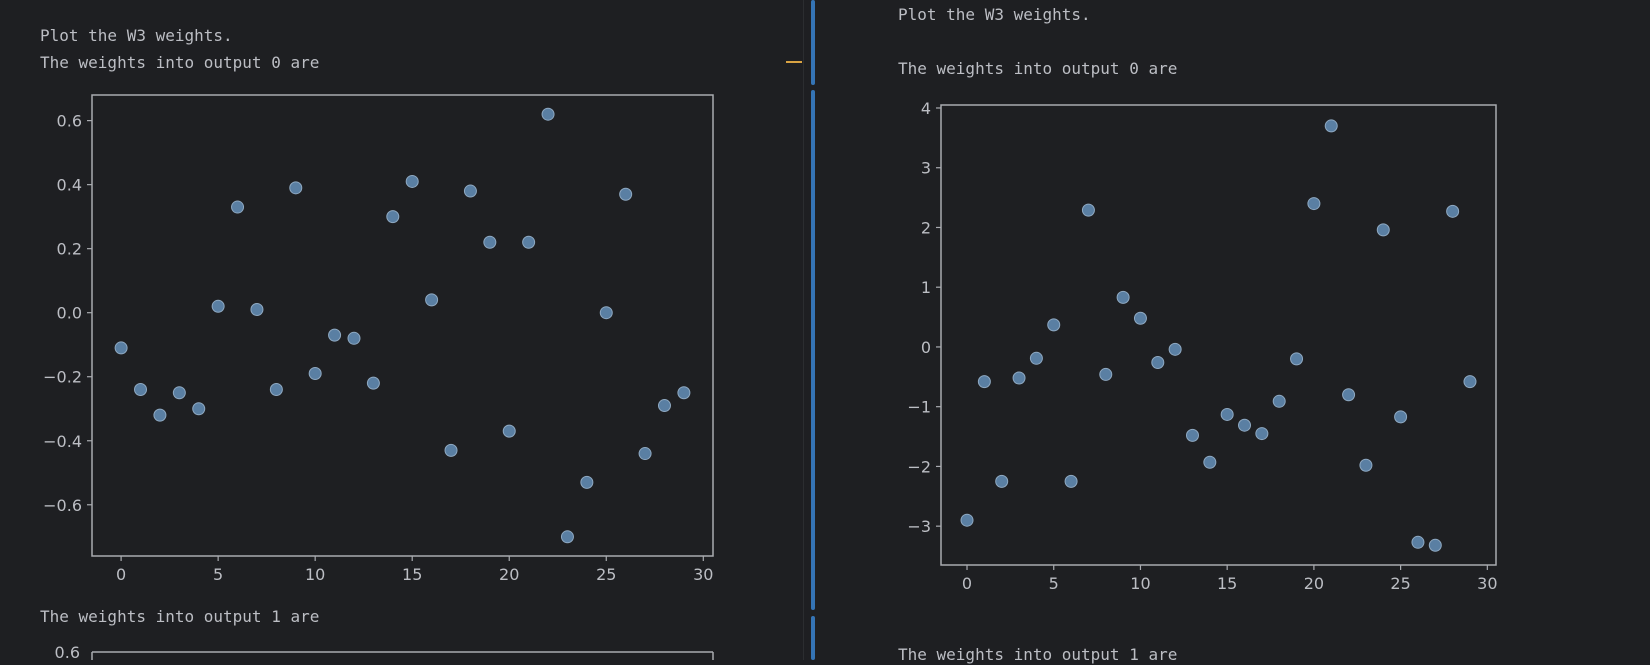  What do you see at coordinates (926, 108) in the screenshot?
I see `y-tick-label: 4` at bounding box center [926, 108].